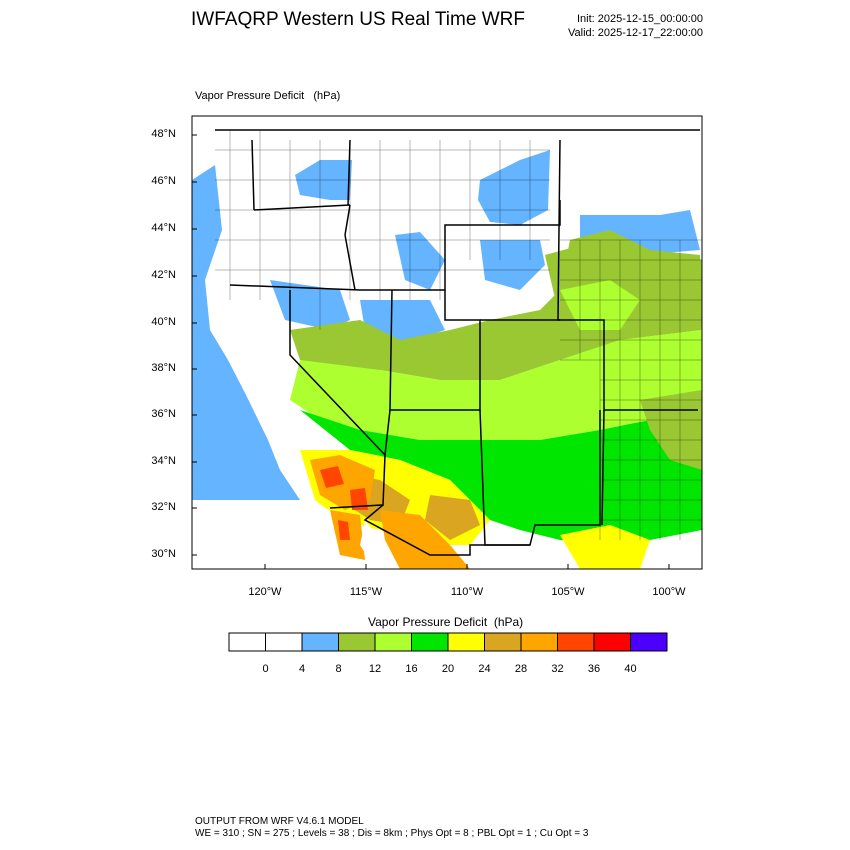 This screenshot has height=850, width=850. I want to click on lat-label: 32°N, so click(163, 507).